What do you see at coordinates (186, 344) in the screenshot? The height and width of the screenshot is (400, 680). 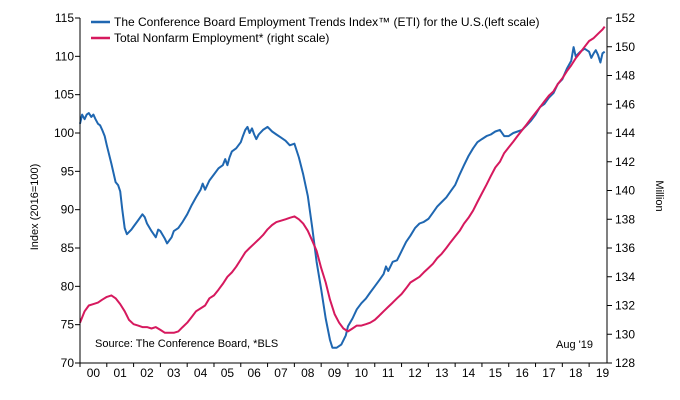 I see `source-note: Source: The Conference Board, *BLS` at bounding box center [186, 344].